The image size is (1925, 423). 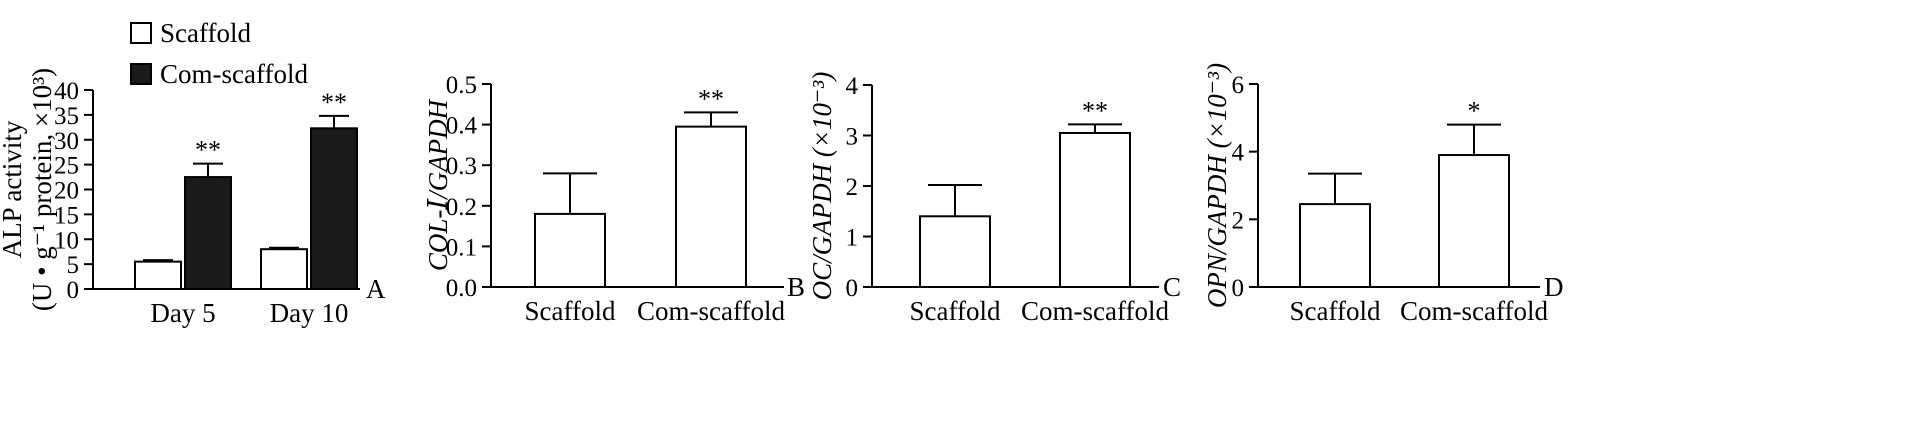 What do you see at coordinates (461, 207) in the screenshot?
I see `panel-b-ytick-label: 0.2` at bounding box center [461, 207].